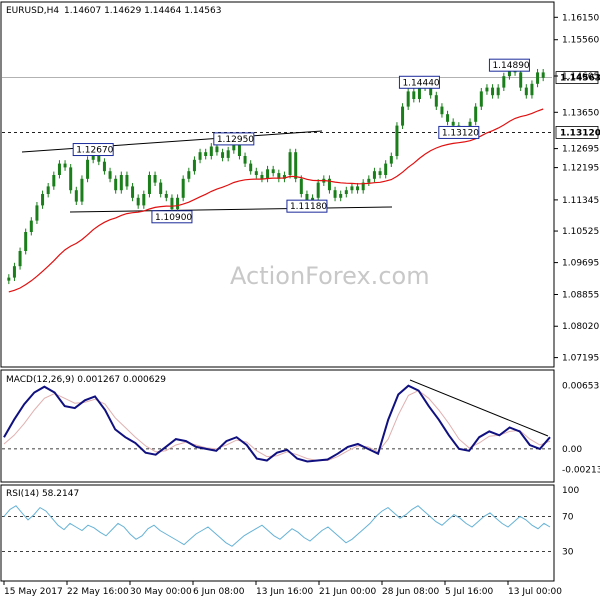  I want to click on macd-main-line, so click(277, 423).